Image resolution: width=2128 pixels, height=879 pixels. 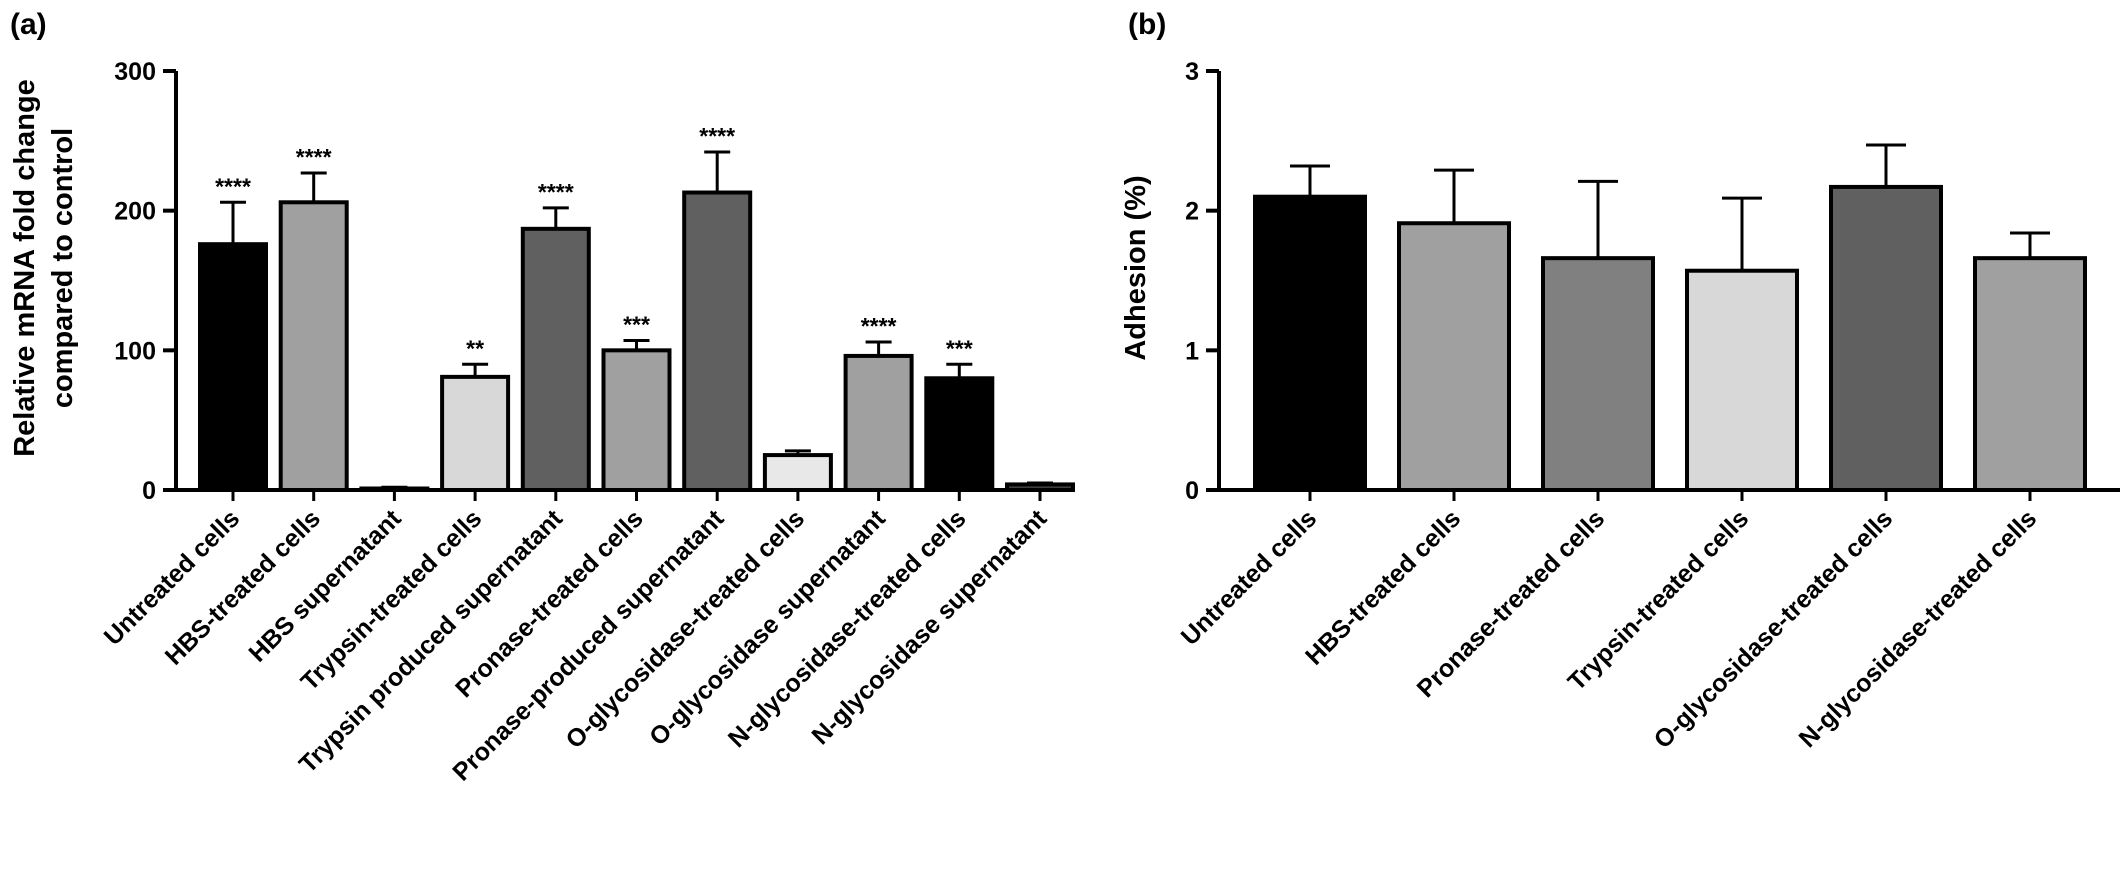 What do you see at coordinates (135, 212) in the screenshot?
I see `y-tick-label: 200` at bounding box center [135, 212].